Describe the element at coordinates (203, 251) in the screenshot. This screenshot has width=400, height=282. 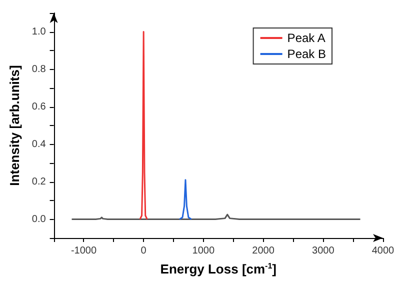
I see `x-tick-label: 1000` at that location.